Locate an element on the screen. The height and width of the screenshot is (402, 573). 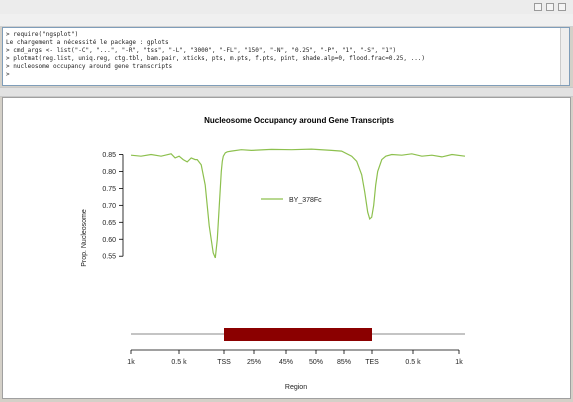
gene-body-bar is located at coordinates (298, 334).